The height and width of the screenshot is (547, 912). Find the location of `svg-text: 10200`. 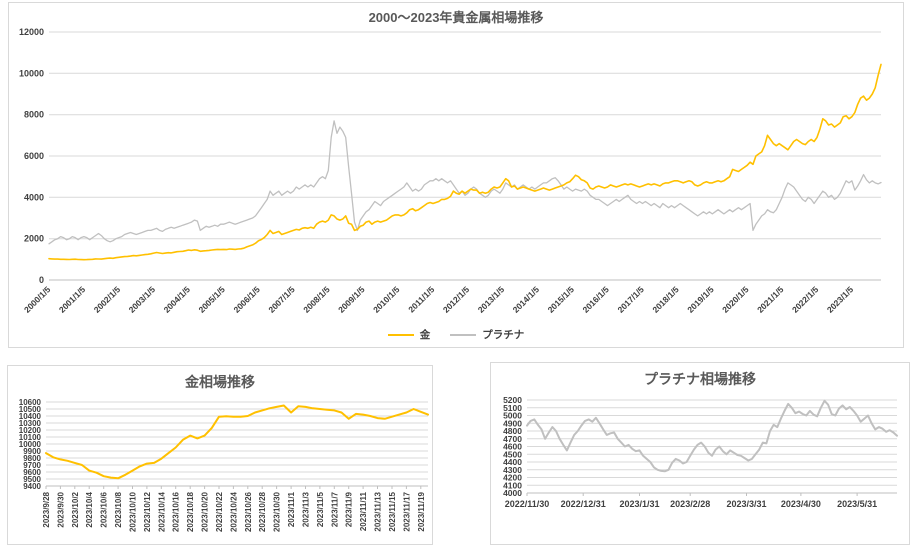

svg-text: 10200 is located at coordinates (30, 430).